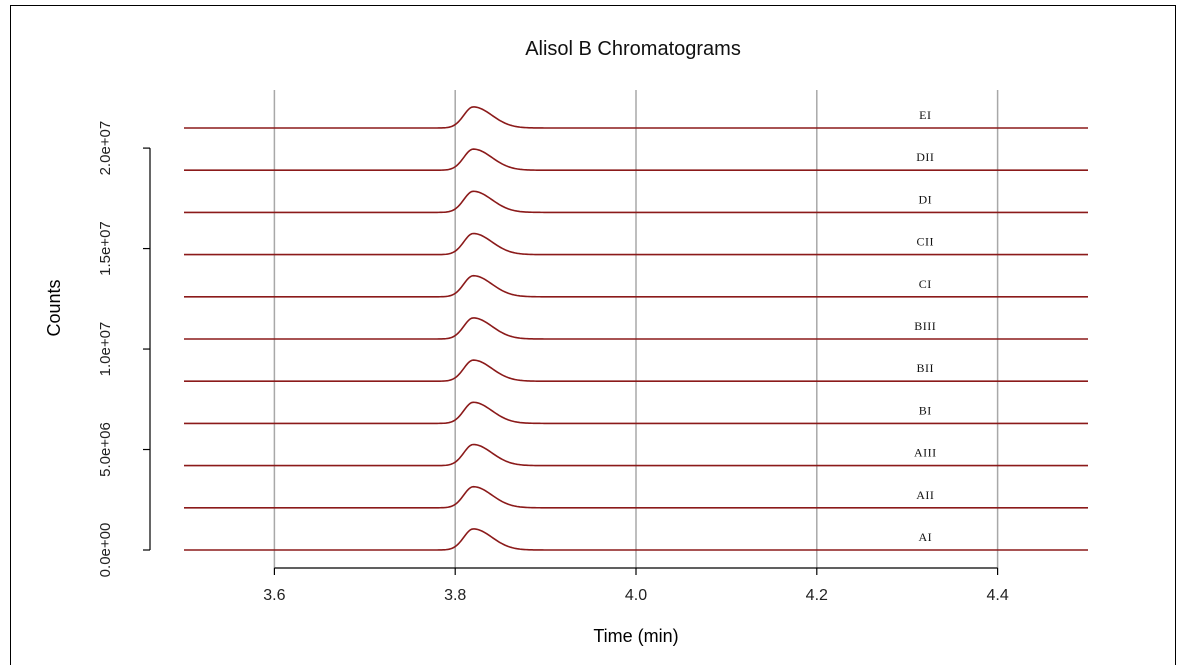 This screenshot has height=665, width=1181. What do you see at coordinates (925, 410) in the screenshot?
I see `series-label-BI: BI` at bounding box center [925, 410].